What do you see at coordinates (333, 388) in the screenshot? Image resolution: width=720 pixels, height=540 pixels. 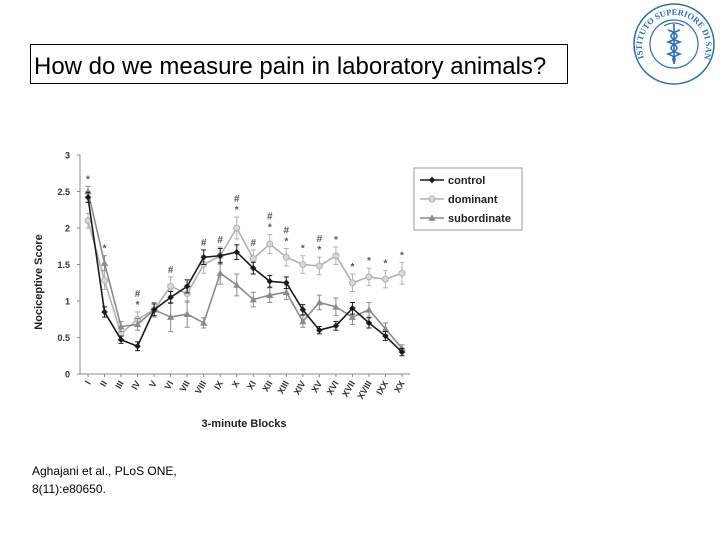 I see `x-tick-label: XVI` at bounding box center [333, 388].